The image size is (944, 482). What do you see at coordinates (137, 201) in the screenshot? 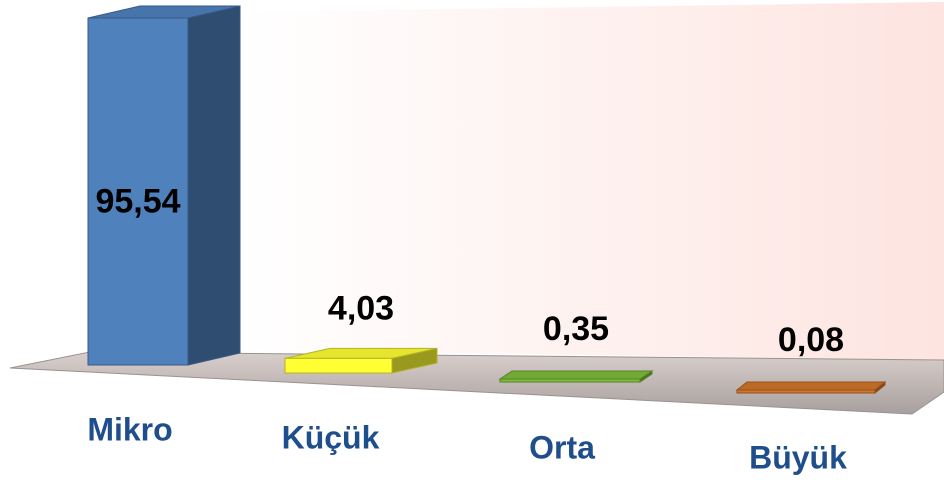
I see `value-label: 95,54` at bounding box center [137, 201].